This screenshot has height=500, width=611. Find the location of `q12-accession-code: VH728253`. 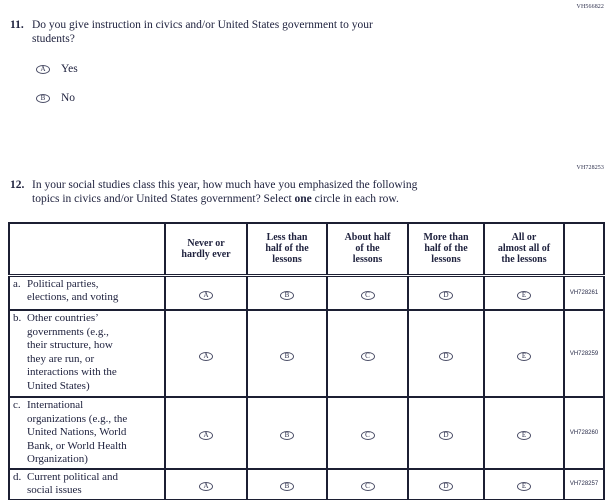

q12-accession-code: VH728253 is located at coordinates (590, 168).